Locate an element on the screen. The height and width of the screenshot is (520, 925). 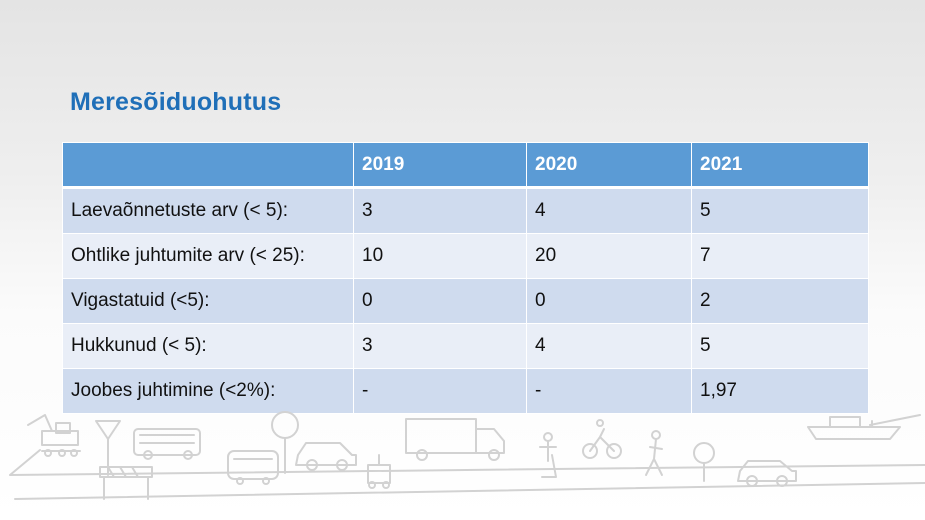
header-cell-2019: 2019 is located at coordinates (440, 165).